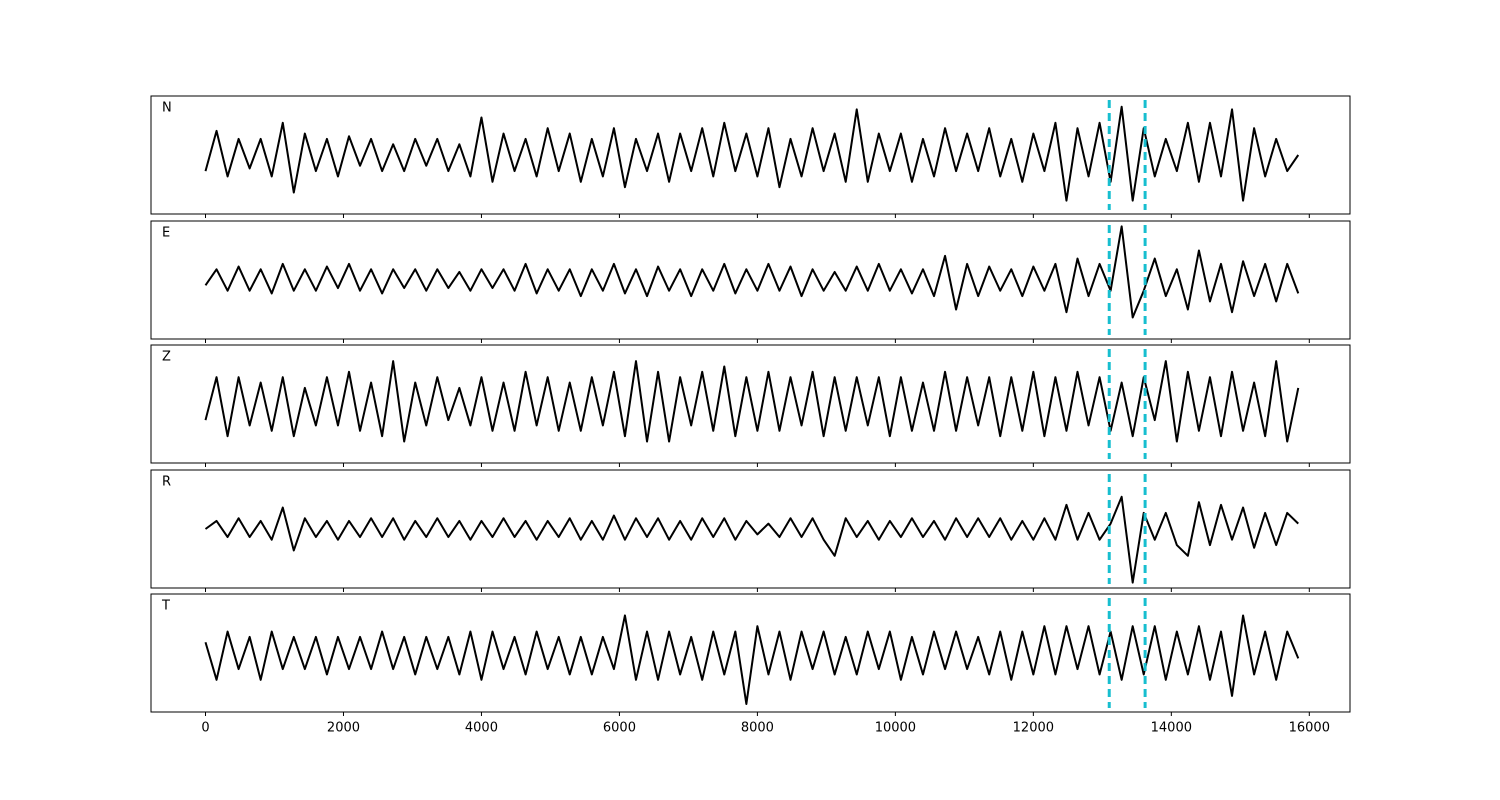 Image resolution: width=1500 pixels, height=800 pixels. What do you see at coordinates (205, 728) in the screenshot?
I see `x-tick-label: 0` at bounding box center [205, 728].